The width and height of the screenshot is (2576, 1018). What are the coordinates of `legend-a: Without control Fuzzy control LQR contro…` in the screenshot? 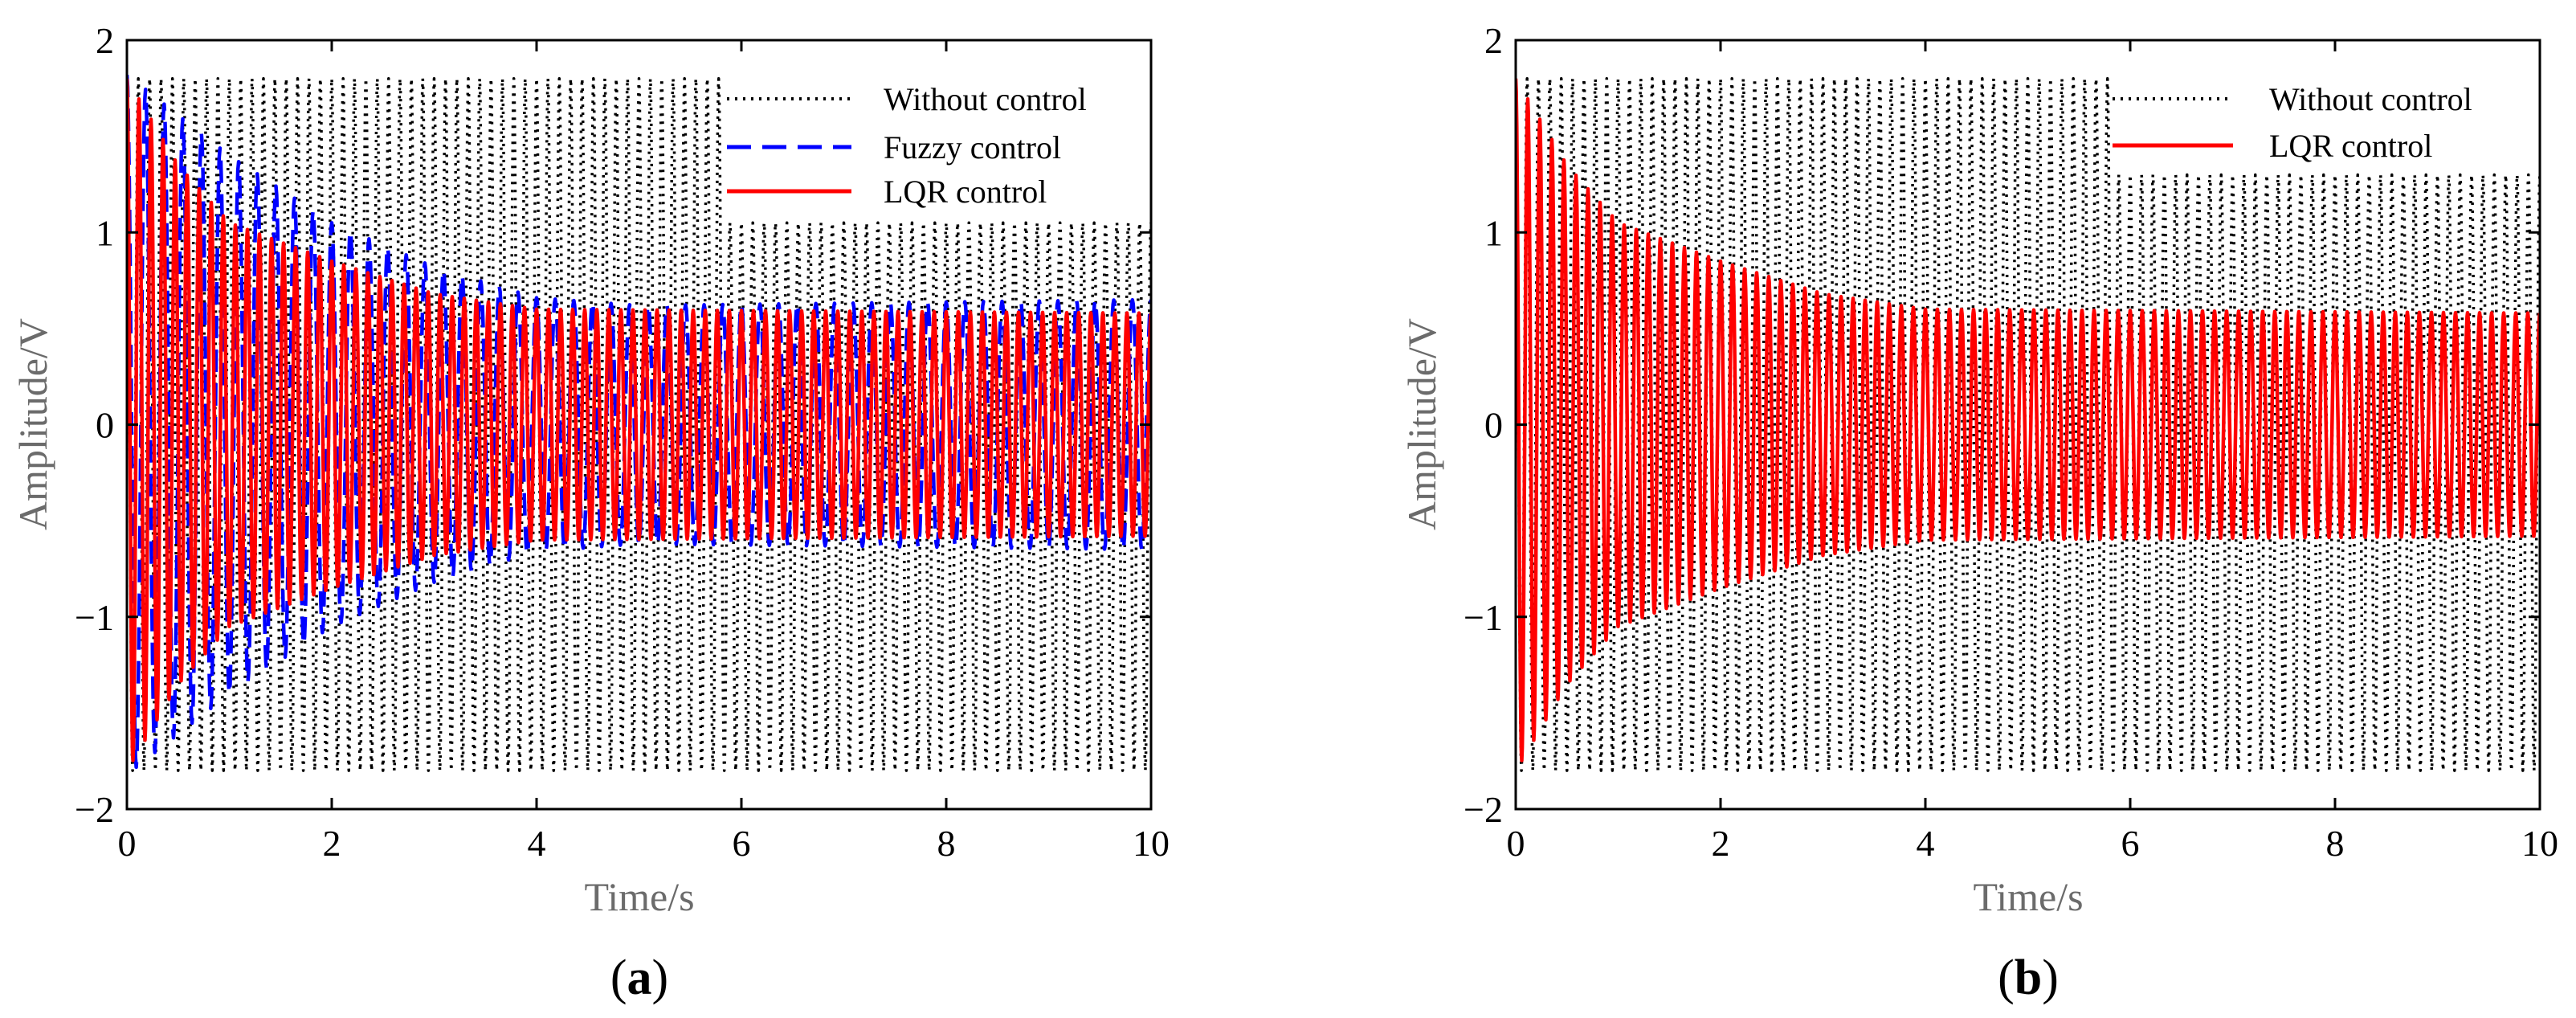 It's located at (907, 145).